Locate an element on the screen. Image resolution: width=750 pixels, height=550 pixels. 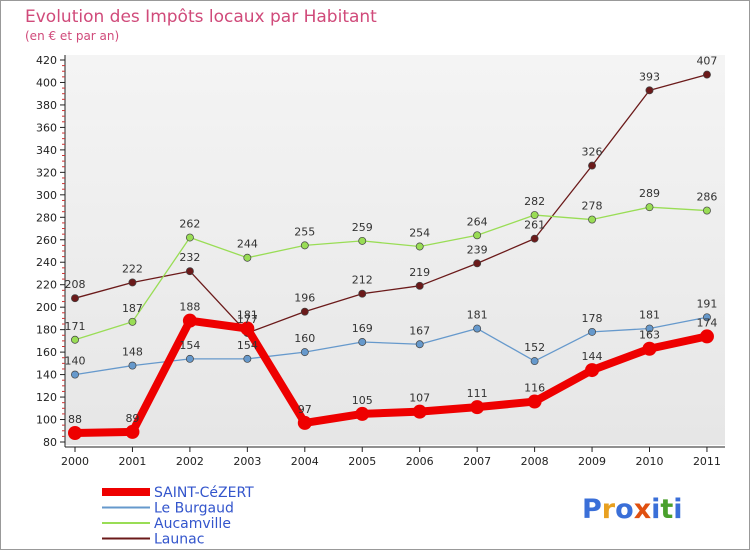
y-tick-label: 340 is located at coordinates (46, 150).